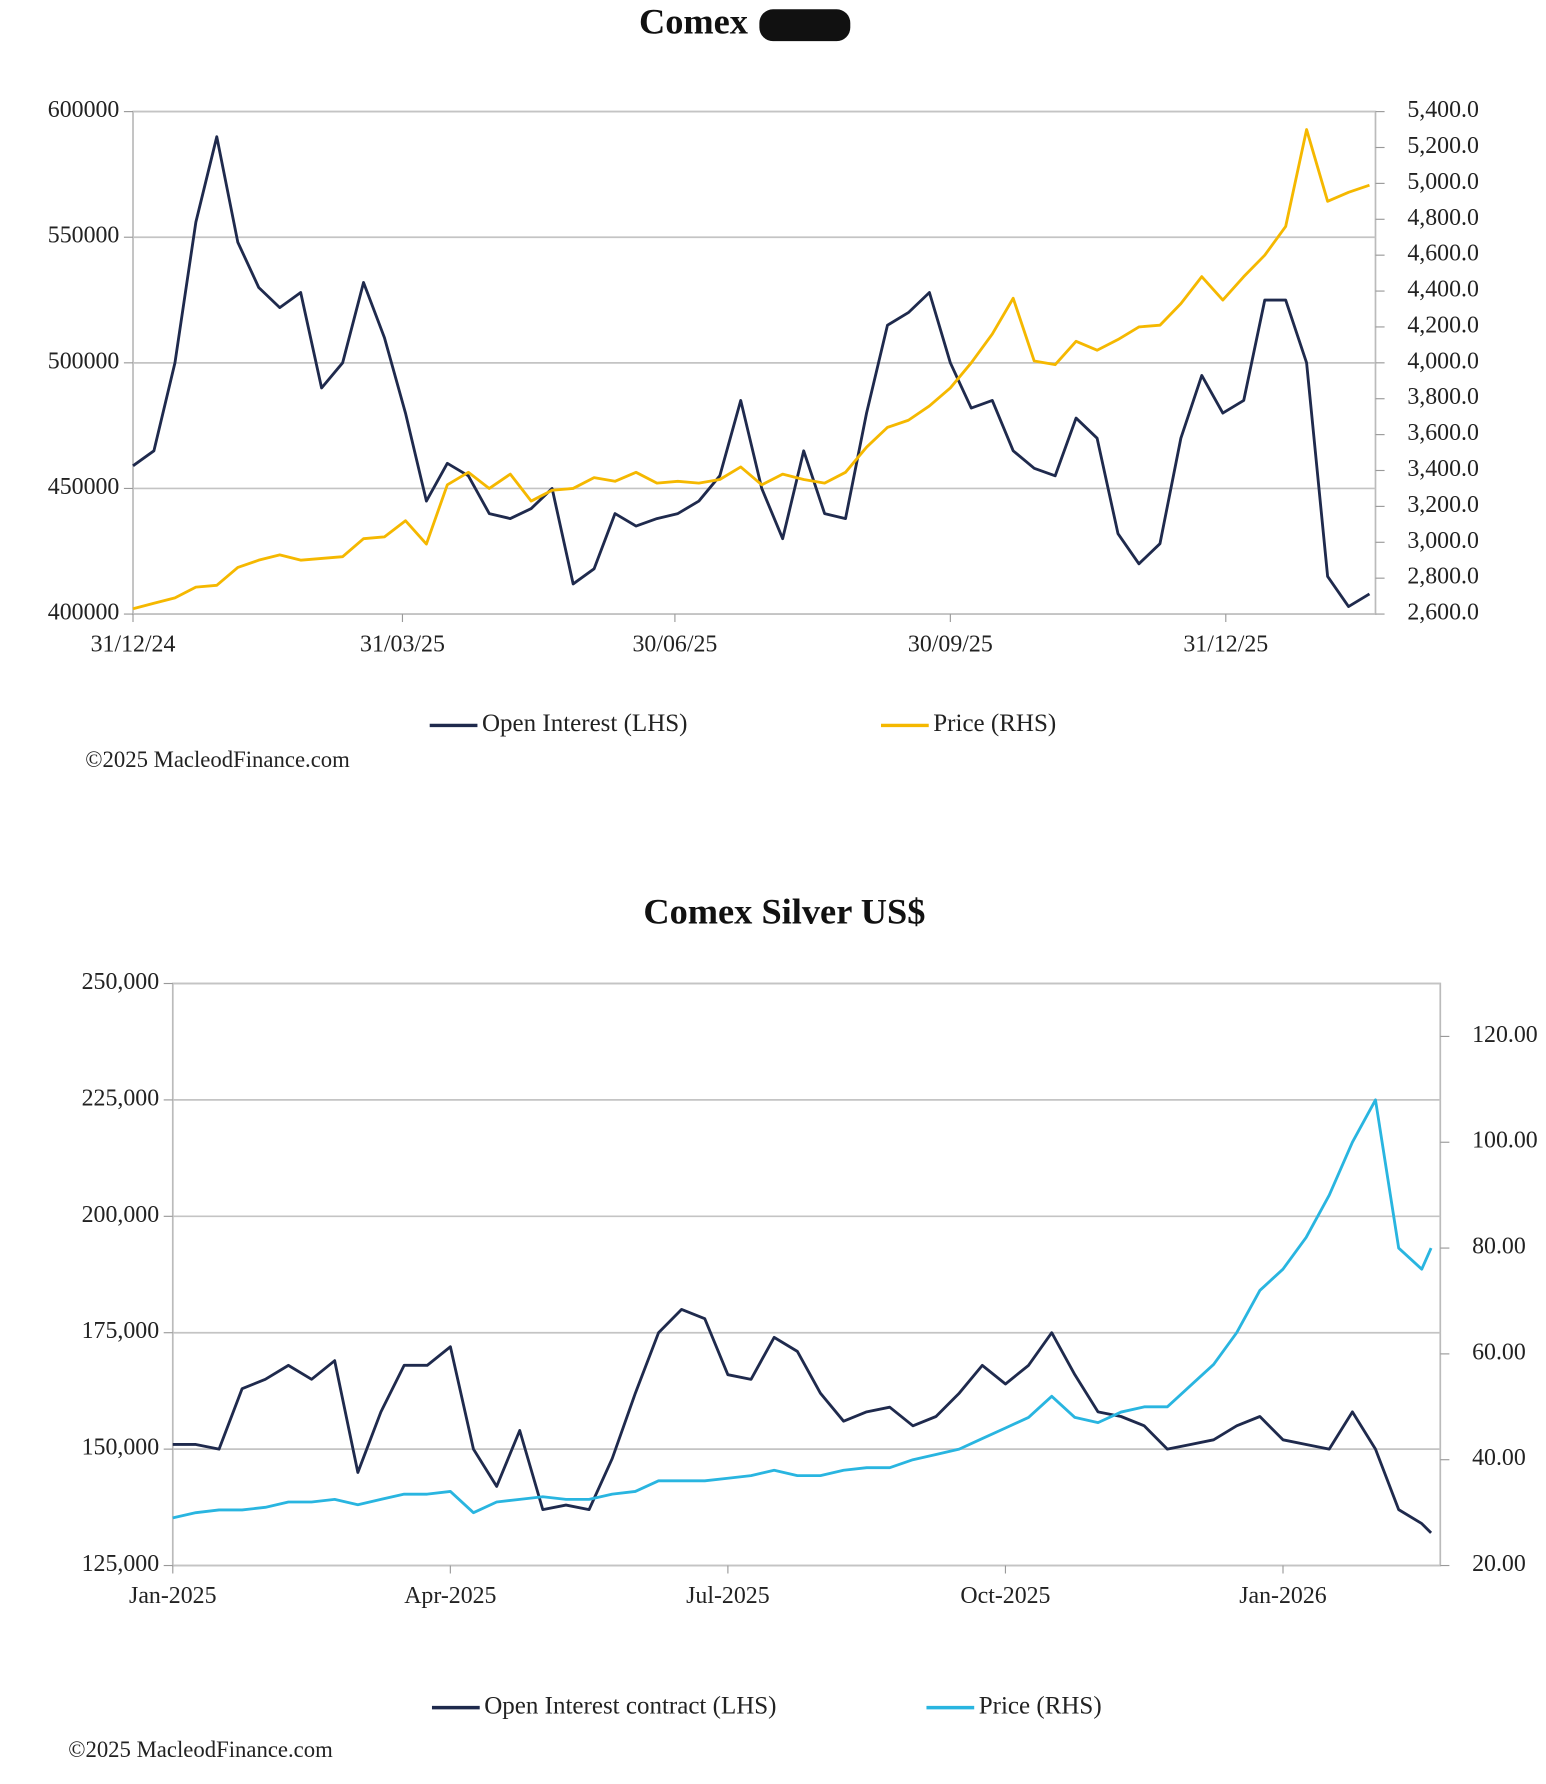 This screenshot has height=1784, width=1546. Describe the element at coordinates (693, 22) in the screenshot. I see `chart-title: Comex` at that location.